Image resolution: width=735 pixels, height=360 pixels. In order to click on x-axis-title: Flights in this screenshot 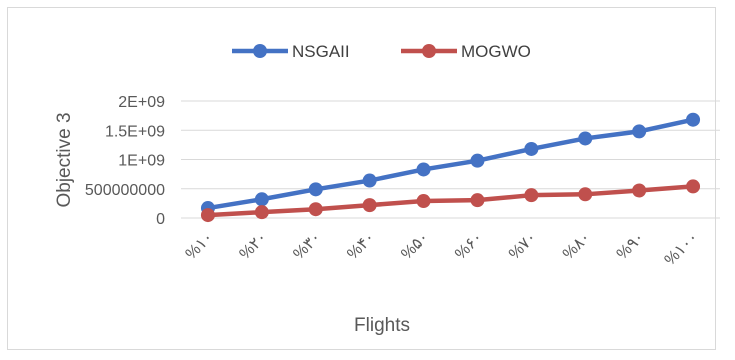, I will do `click(382, 325)`.